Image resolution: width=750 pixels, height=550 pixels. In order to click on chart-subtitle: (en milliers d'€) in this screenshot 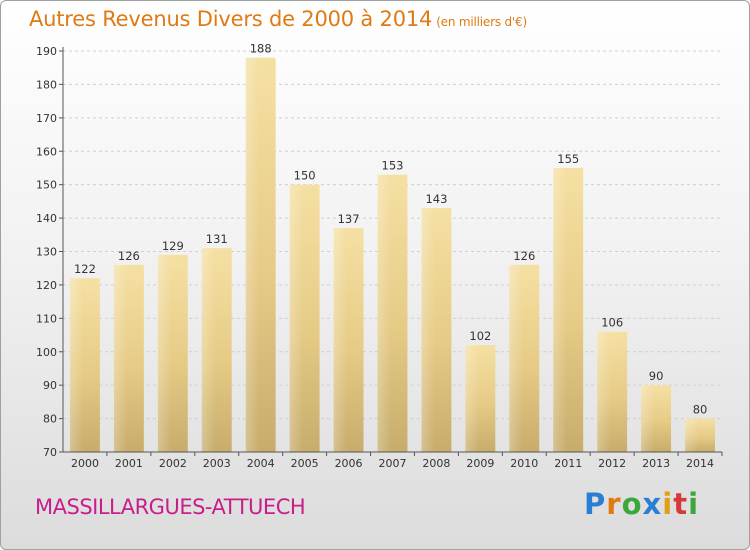, I will do `click(481, 22)`.